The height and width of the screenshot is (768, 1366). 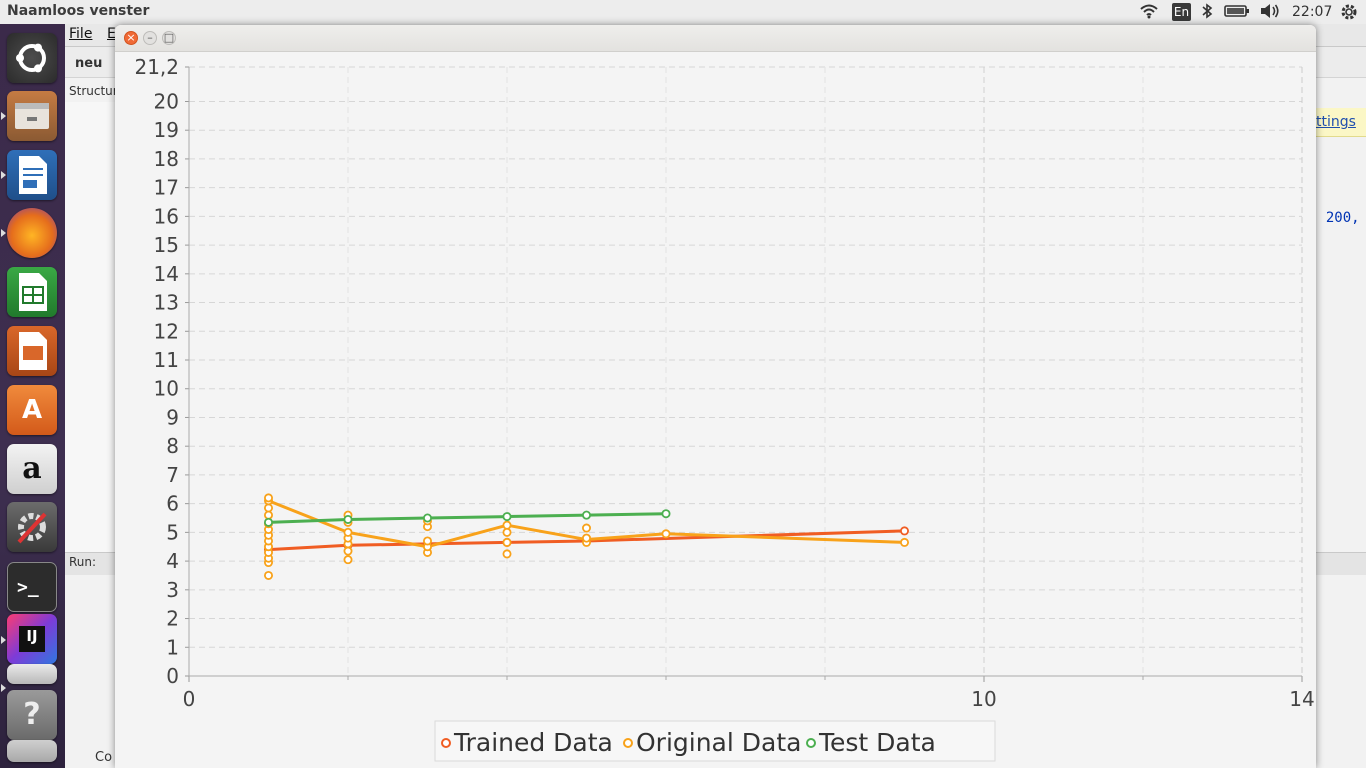 I want to click on wifi-icon, so click(x=1149, y=13).